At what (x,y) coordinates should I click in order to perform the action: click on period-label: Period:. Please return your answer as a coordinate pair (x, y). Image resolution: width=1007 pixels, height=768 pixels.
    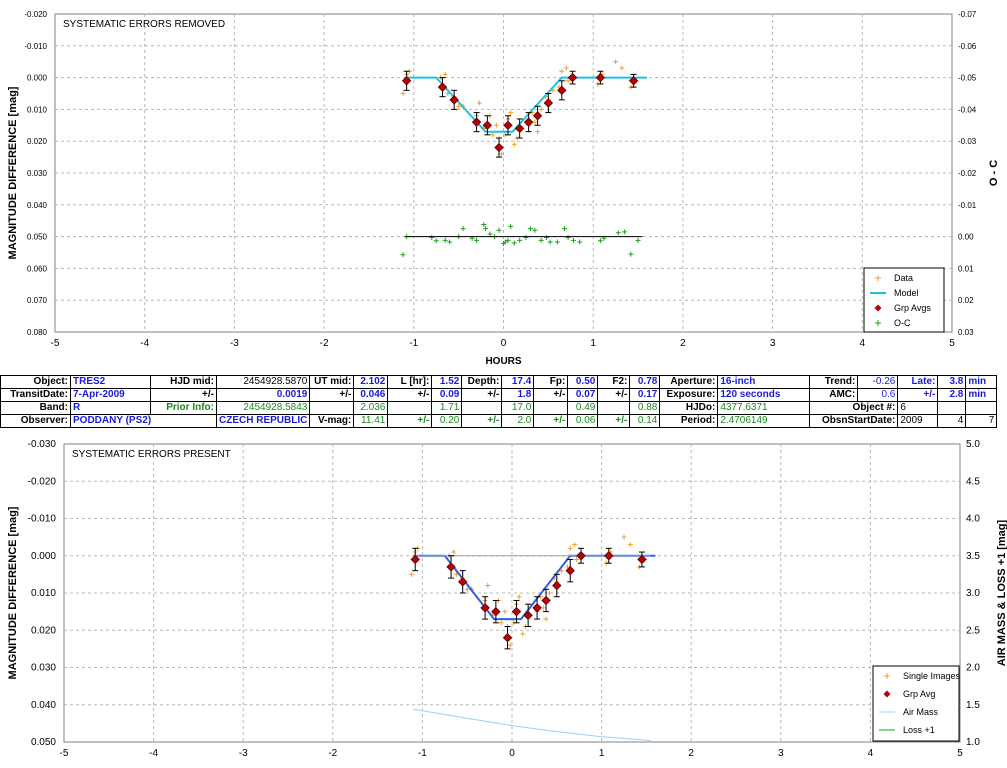
    Looking at the image, I should click on (689, 421).